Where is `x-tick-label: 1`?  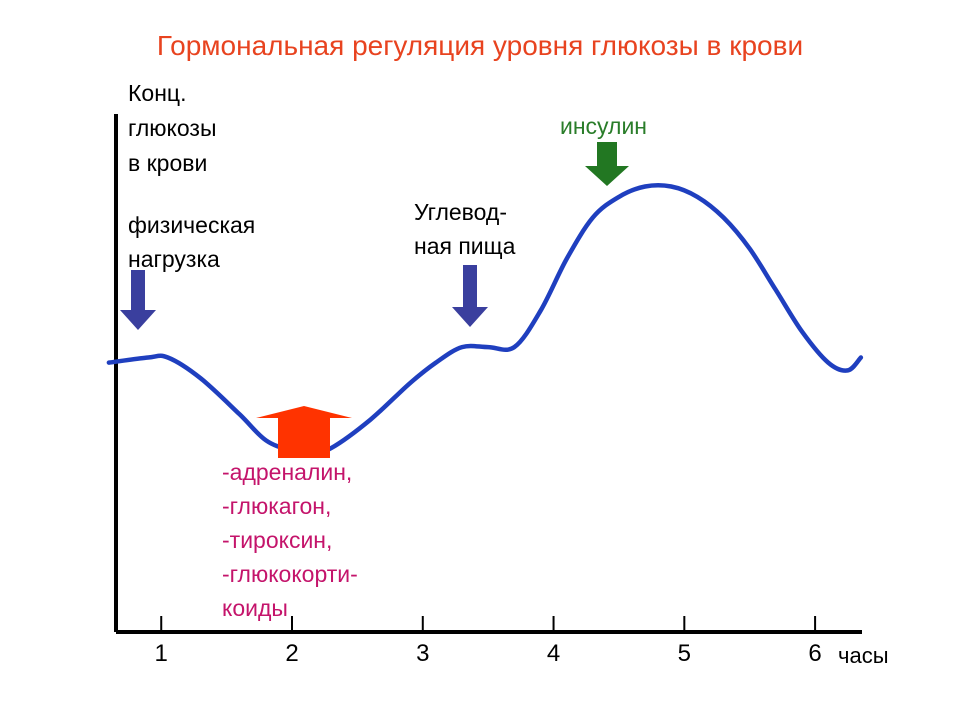 x-tick-label: 1 is located at coordinates (161, 653).